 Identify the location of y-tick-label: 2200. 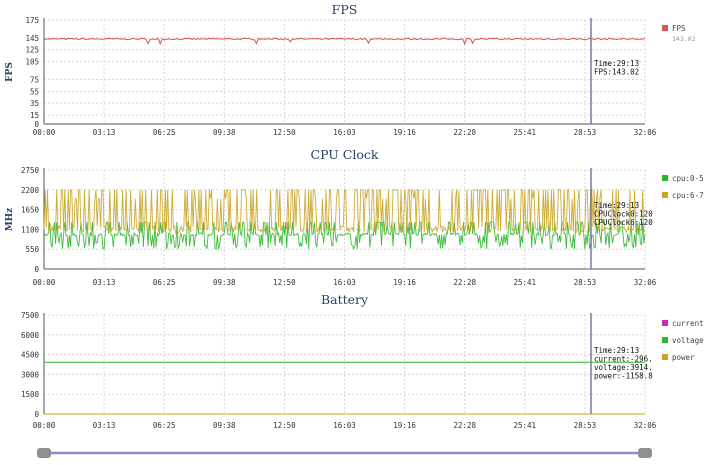
(30, 190).